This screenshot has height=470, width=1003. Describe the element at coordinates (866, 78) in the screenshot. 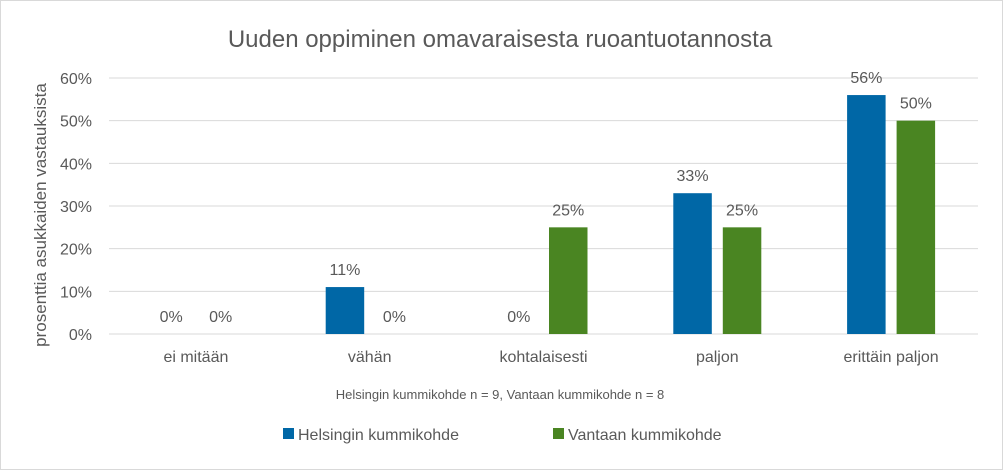

I see `data-label: 56%` at that location.